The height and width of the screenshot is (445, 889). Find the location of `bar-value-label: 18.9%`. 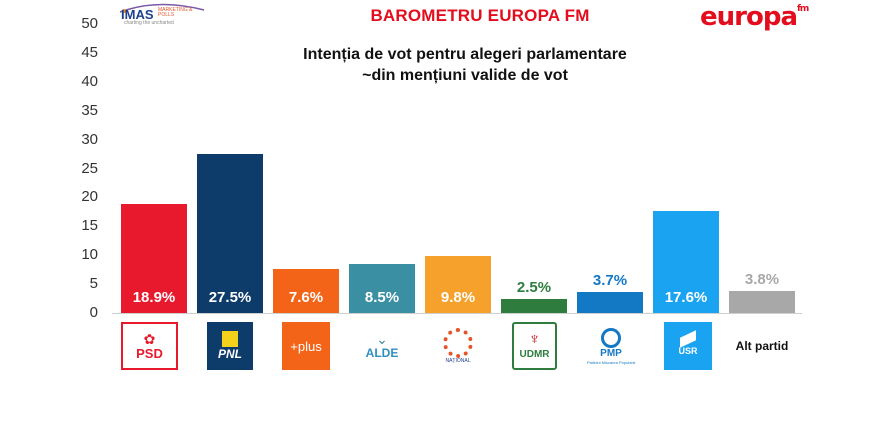

bar-value-label: 18.9% is located at coordinates (154, 297).